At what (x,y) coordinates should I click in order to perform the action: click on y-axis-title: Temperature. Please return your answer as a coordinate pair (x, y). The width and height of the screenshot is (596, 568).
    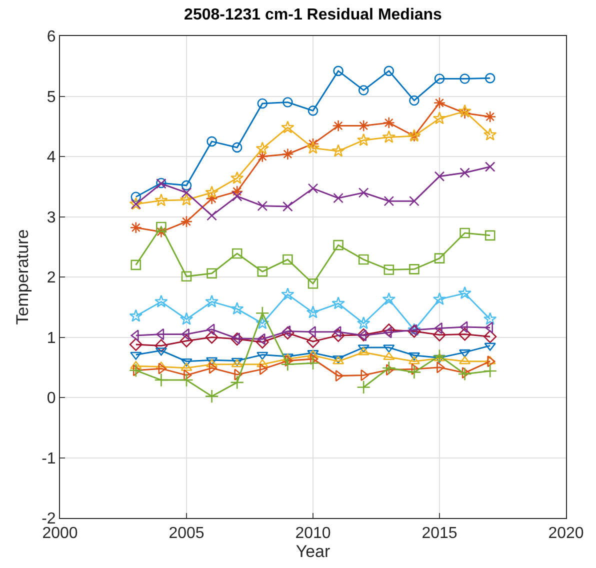
    Looking at the image, I should click on (22, 277).